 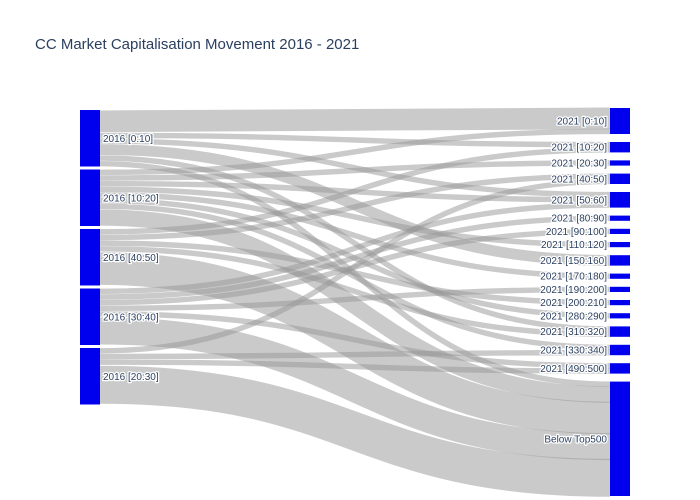 I want to click on node-label-below-top500: Below Top500, so click(x=575, y=439).